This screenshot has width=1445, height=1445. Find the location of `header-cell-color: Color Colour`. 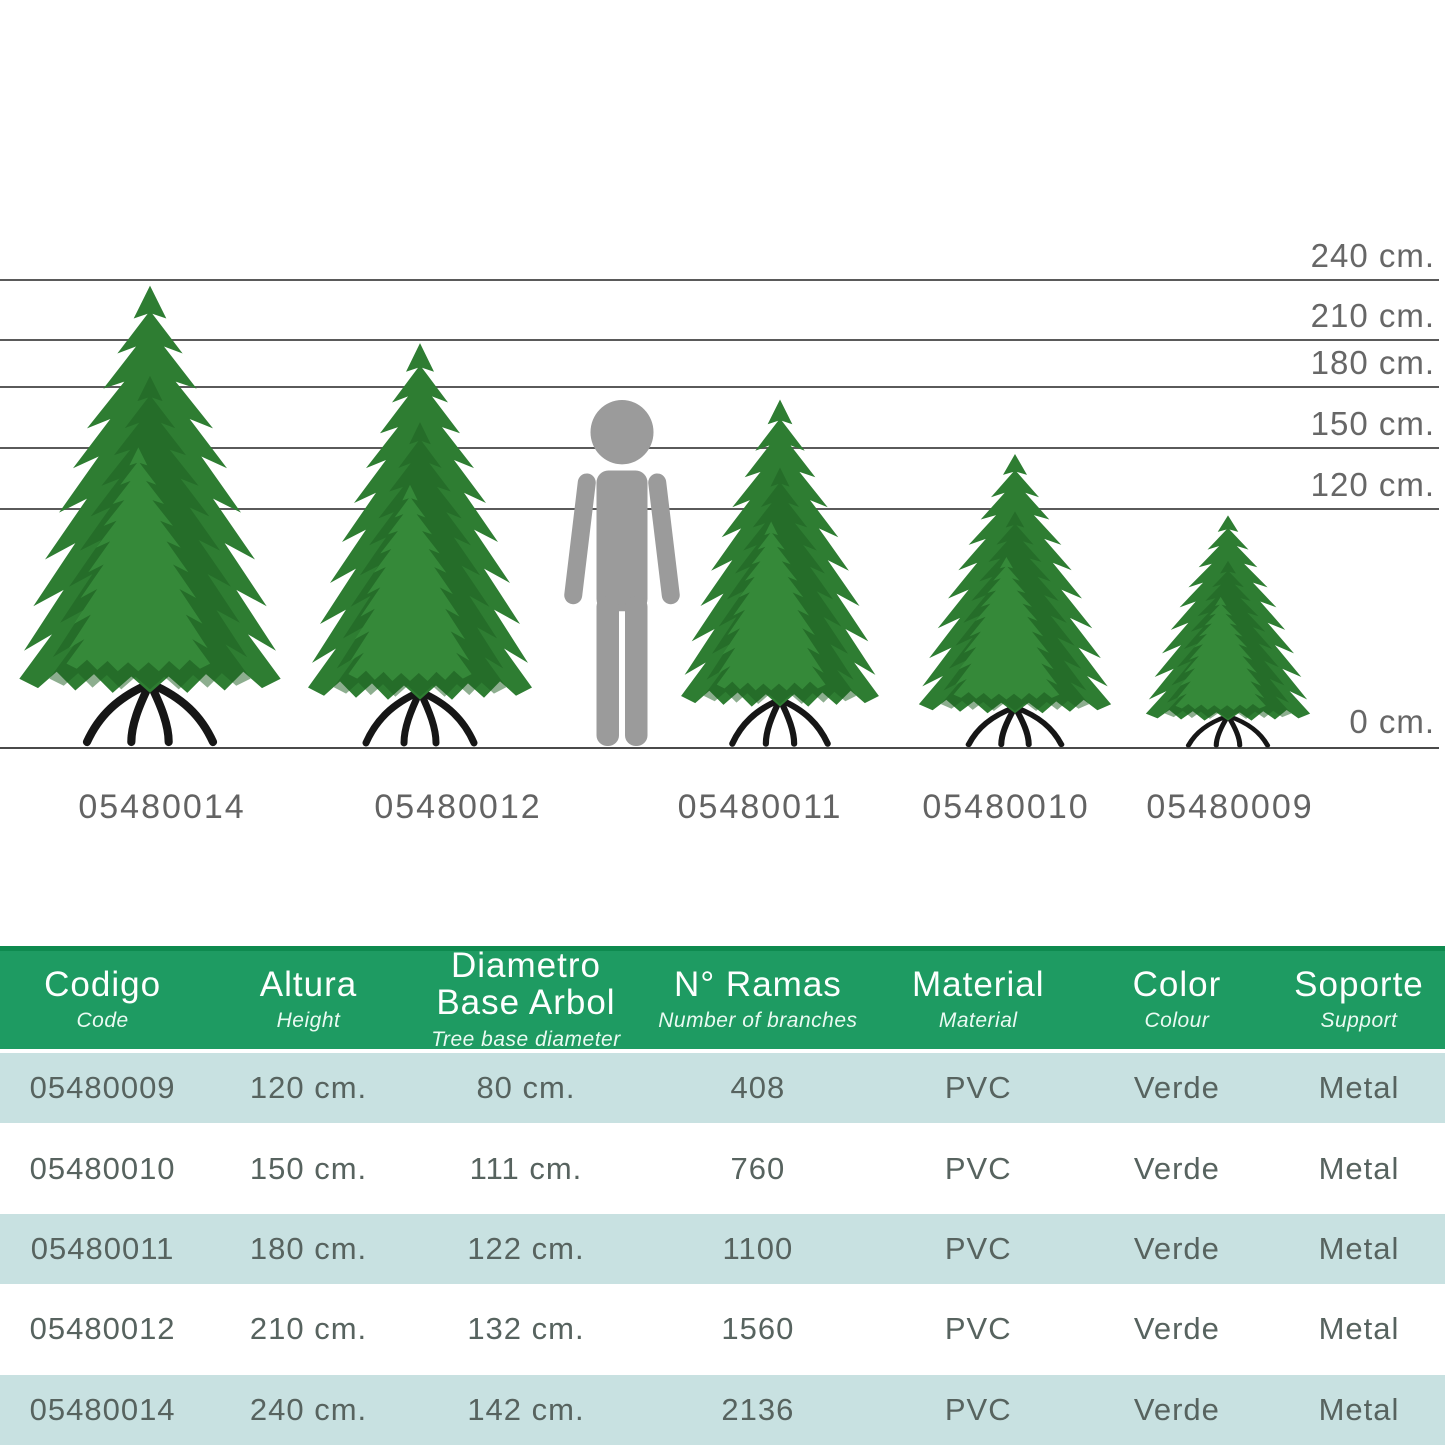

header-cell-color: Color Colour is located at coordinates (1177, 998).